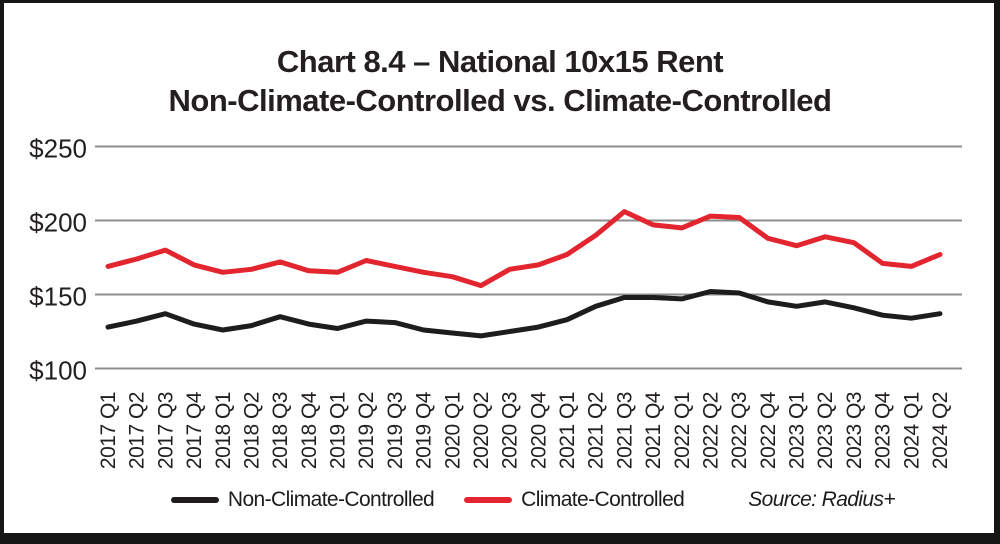 The image size is (1000, 544). What do you see at coordinates (797, 430) in the screenshot?
I see `x-tick-label-2023-Q1: 2023 Q1` at bounding box center [797, 430].